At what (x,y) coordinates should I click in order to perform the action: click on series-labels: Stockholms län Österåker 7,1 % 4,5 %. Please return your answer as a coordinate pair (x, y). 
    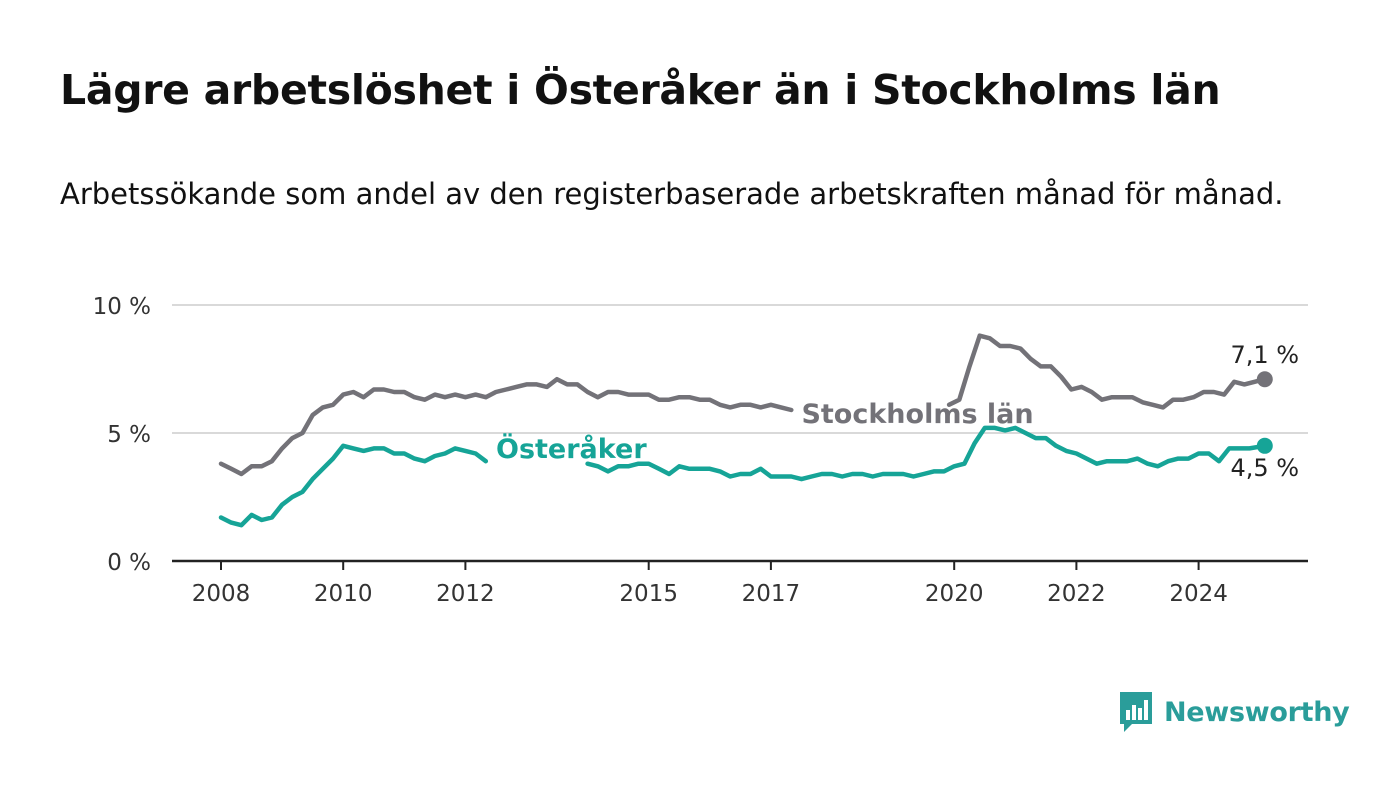
    Looking at the image, I should click on (897, 411).